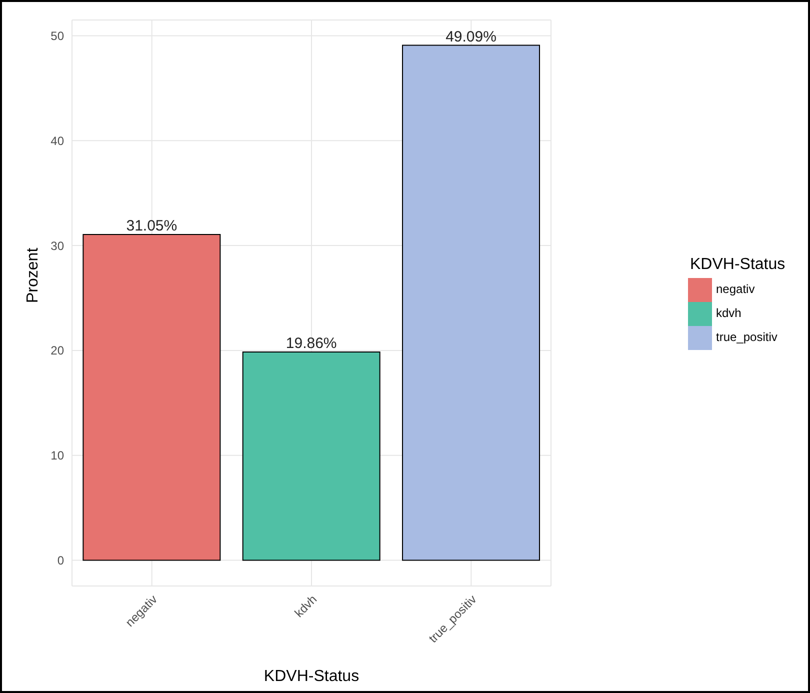 The width and height of the screenshot is (810, 693). What do you see at coordinates (735, 289) in the screenshot?
I see `legend-label: negativ` at bounding box center [735, 289].